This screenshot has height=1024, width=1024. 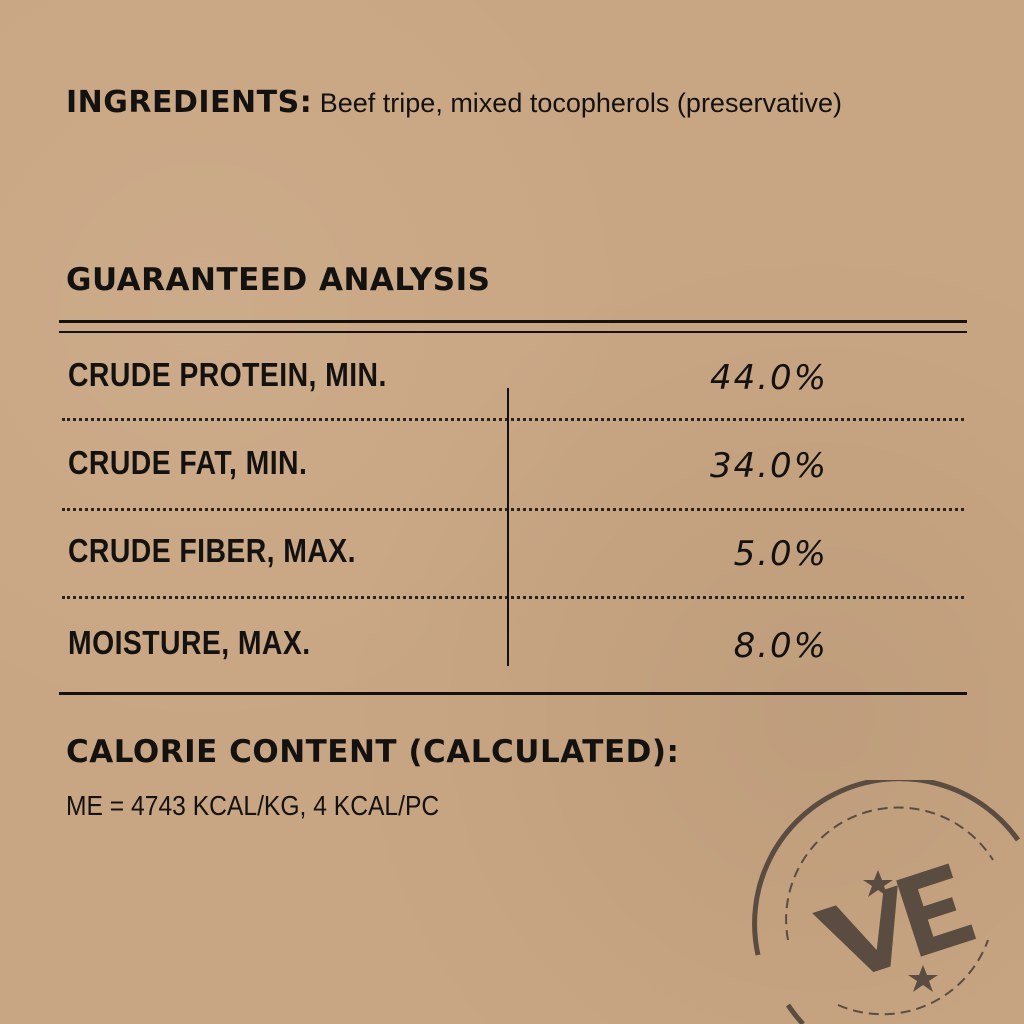 I want to click on column-divider, so click(x=508, y=527).